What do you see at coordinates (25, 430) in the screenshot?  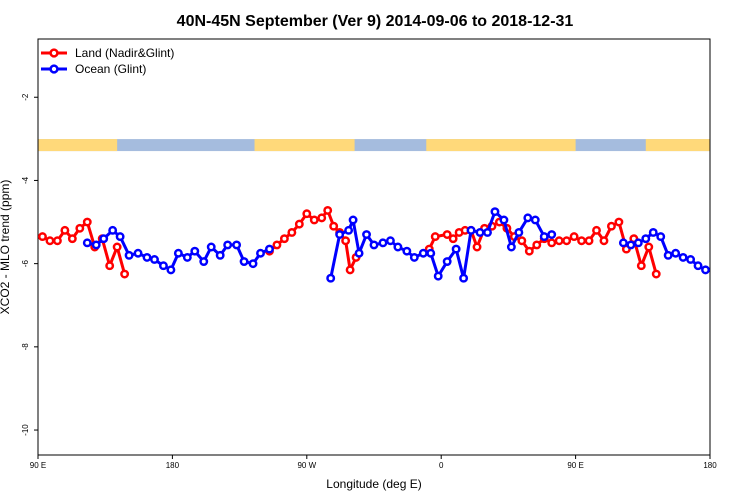 I see `y-tick-label-4: -10` at bounding box center [25, 430].